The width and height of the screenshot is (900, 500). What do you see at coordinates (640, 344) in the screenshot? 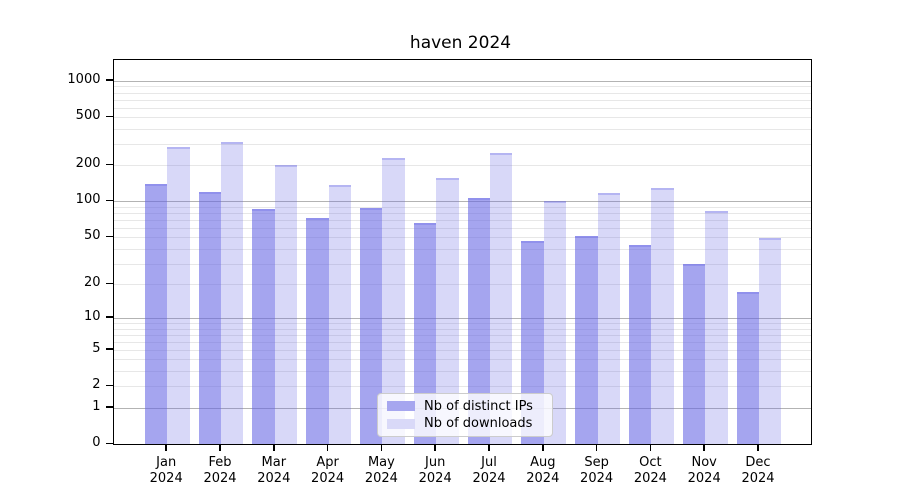
I see `bar-nb-of-distinct-ips-oct` at bounding box center [640, 344].